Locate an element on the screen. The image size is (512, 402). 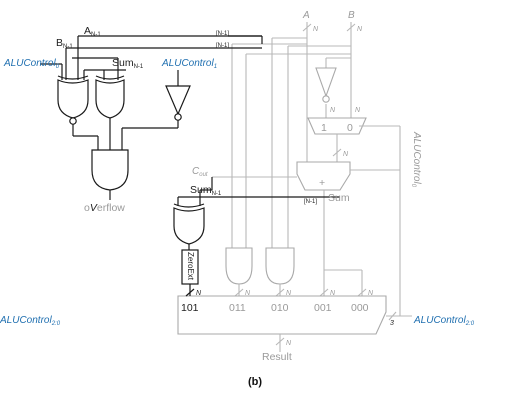
a-bus-label: A is located at coordinates (306, 15).